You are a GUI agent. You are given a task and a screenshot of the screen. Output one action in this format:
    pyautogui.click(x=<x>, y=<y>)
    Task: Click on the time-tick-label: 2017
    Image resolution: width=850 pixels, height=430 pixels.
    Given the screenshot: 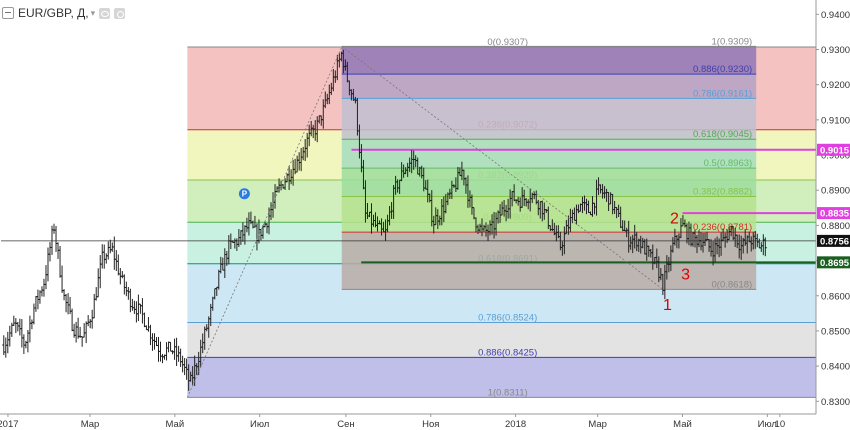 What is the action you would take?
    pyautogui.click(x=9, y=424)
    